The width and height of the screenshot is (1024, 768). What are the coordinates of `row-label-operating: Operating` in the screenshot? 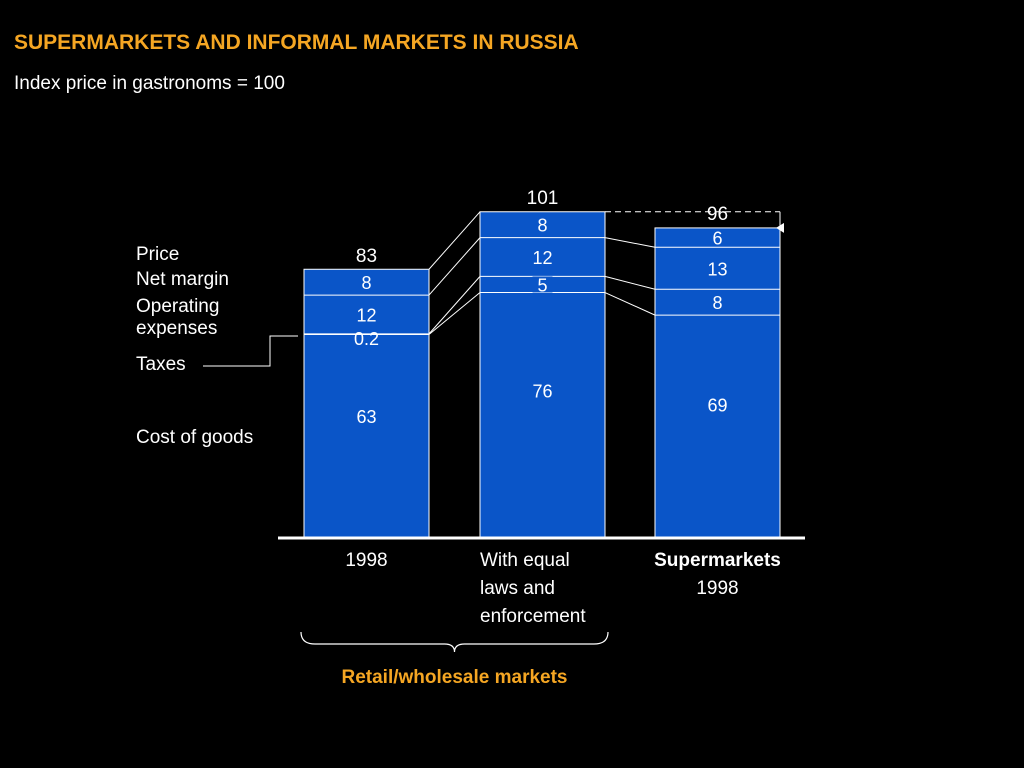 It's located at (177, 306).